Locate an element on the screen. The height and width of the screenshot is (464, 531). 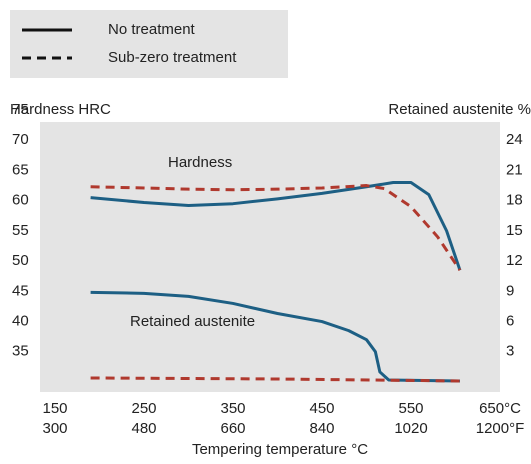
y-tick-label: 75 is located at coordinates (20, 109).